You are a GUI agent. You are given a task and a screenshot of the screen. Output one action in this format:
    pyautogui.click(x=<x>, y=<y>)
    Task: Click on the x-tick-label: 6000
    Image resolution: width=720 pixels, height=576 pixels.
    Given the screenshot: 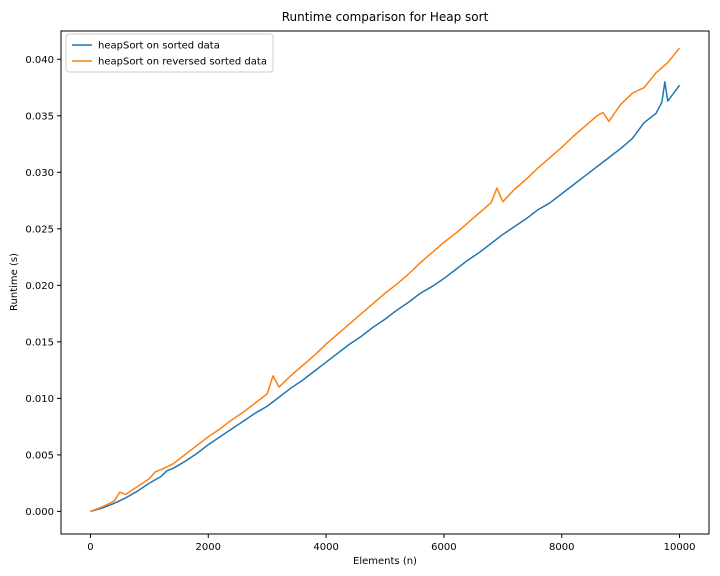 What is the action you would take?
    pyautogui.click(x=443, y=547)
    